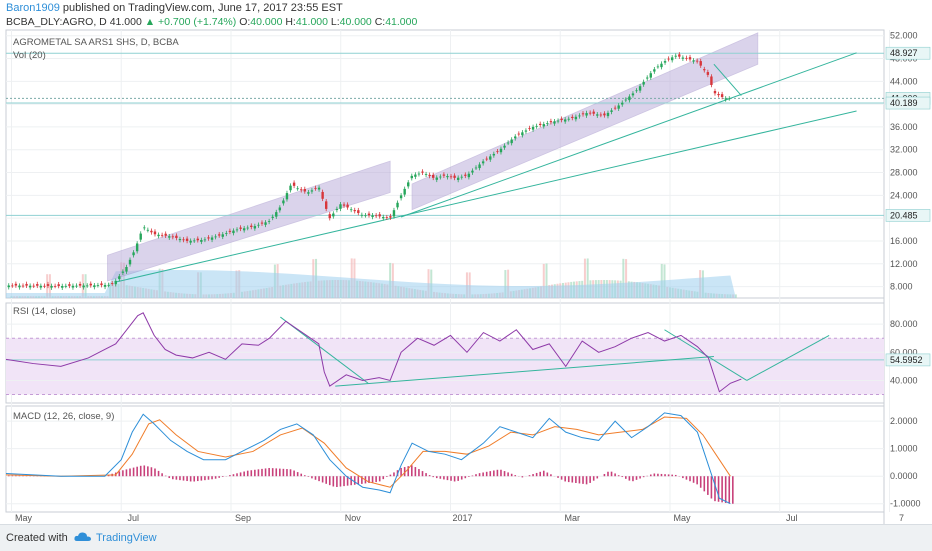 This screenshot has height=551, width=932. Describe the element at coordinates (290, 22) in the screenshot. I see `high-label: H:` at that location.